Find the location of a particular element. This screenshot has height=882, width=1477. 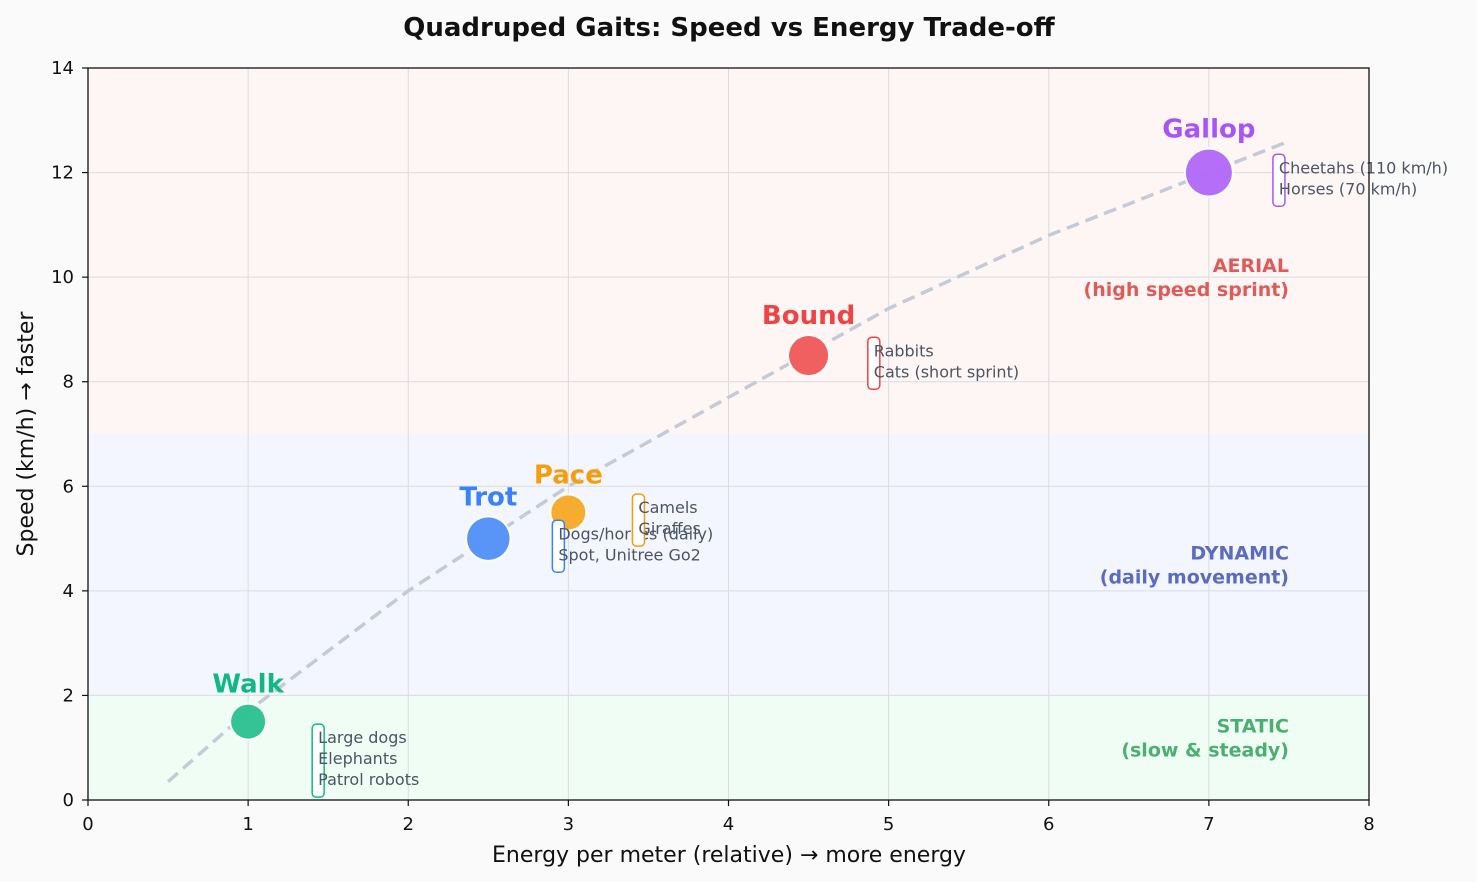

example-box-pace: Camels Giraffes is located at coordinates (666, 520).